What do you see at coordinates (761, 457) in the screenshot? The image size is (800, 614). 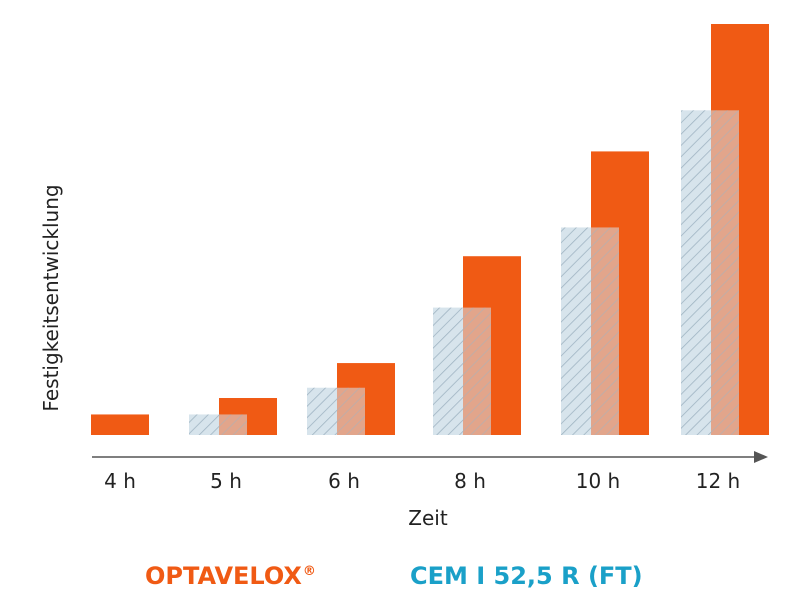 I see `x-axis-arrow-icon` at bounding box center [761, 457].